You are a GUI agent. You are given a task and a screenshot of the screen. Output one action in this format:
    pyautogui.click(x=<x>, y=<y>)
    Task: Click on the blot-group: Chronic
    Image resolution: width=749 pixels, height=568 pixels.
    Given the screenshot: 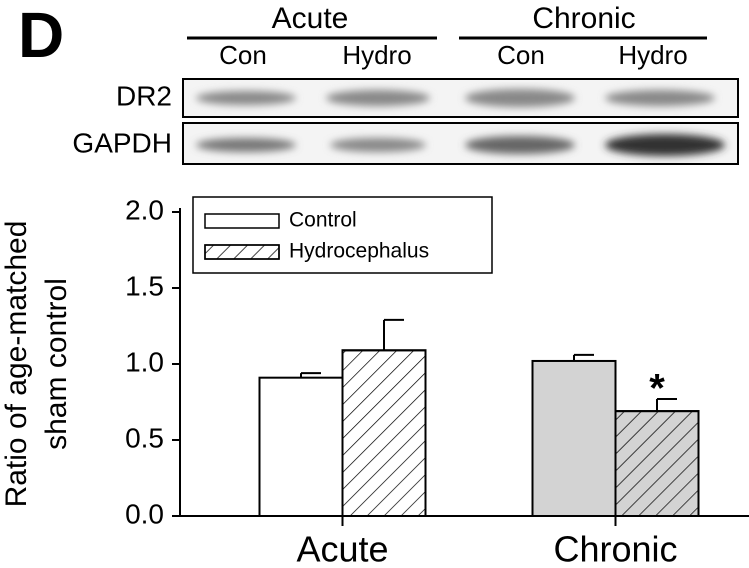 What is the action you would take?
    pyautogui.click(x=583, y=18)
    